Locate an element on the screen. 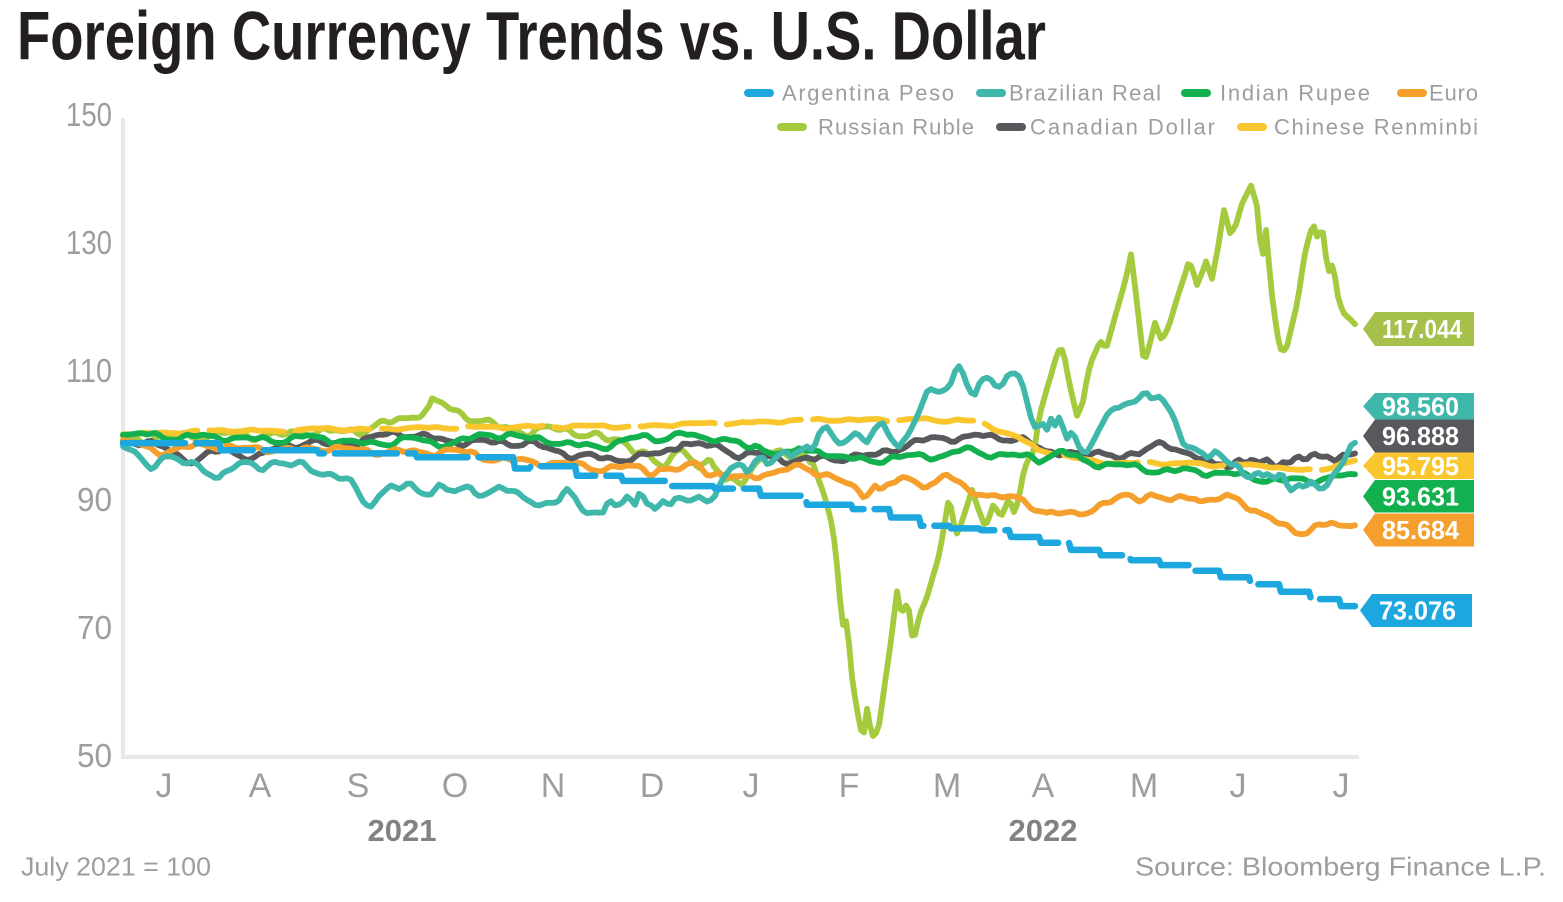 Image resolution: width=1563 pixels, height=902 pixels. svg-text:Foreign Currency Trends vs. U.: Foreign Currency Trends vs. U.S. Dollar is located at coordinates (531, 37).